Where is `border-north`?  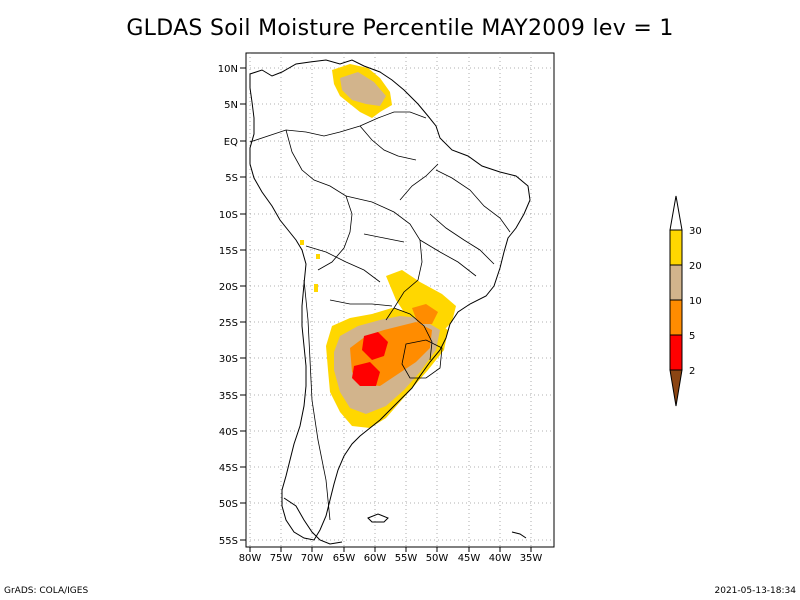 border-north is located at coordinates (338, 127).